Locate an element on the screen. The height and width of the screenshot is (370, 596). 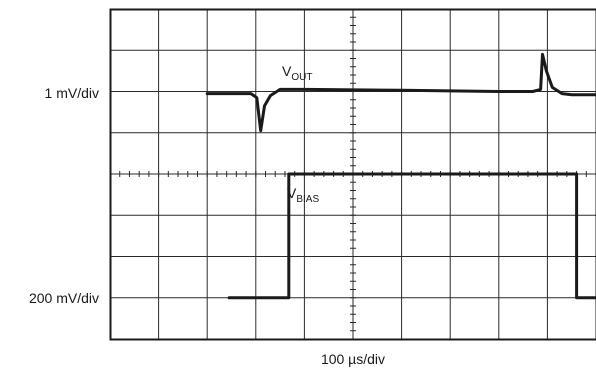
series-label-vout-sub: OUT is located at coordinates (301, 77).